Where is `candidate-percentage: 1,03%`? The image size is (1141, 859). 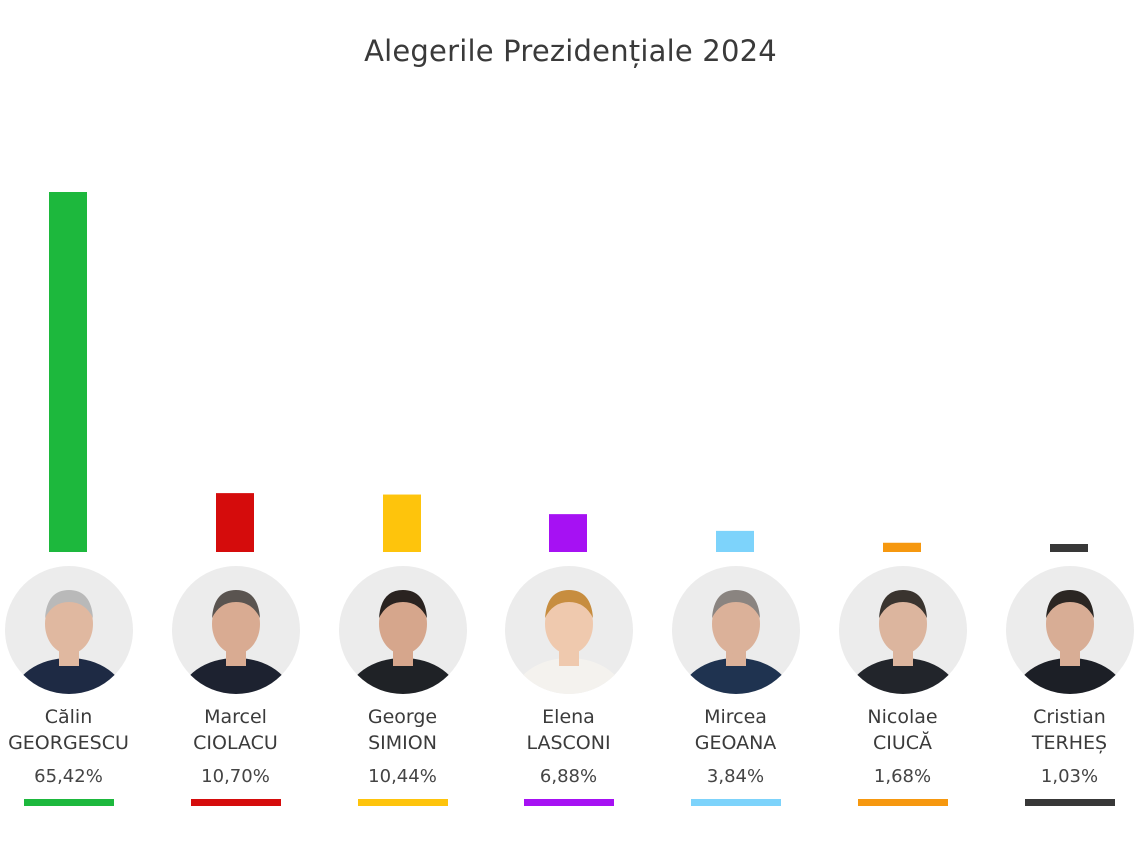
candidate-percentage: 1,03% is located at coordinates (1069, 776).